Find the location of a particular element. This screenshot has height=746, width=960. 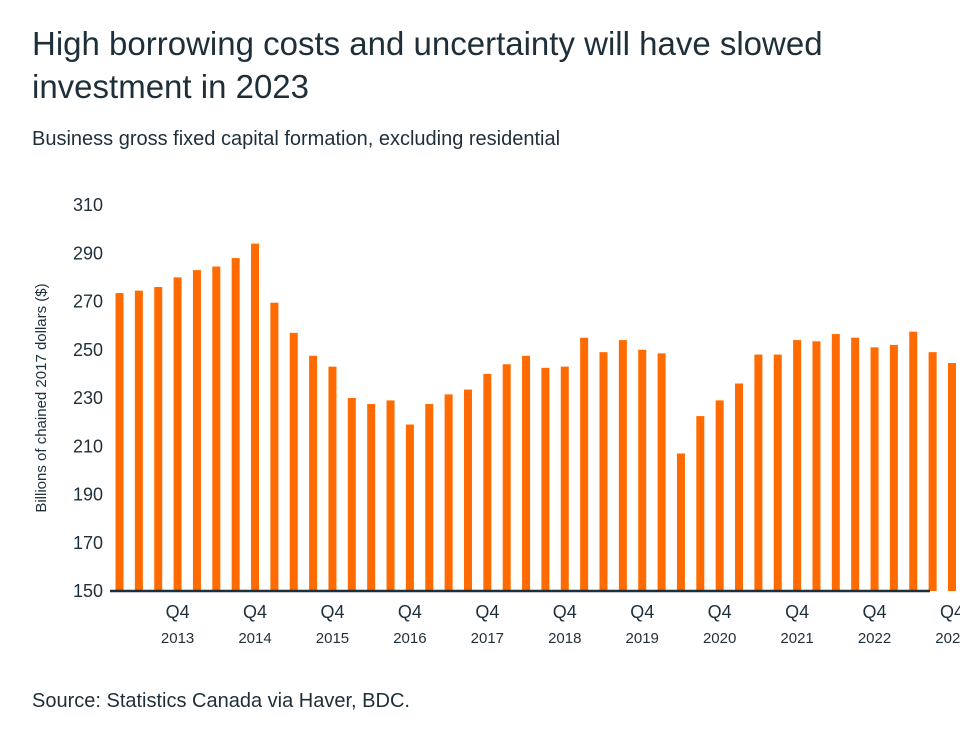

y-tick-label: 310 is located at coordinates (88, 205).